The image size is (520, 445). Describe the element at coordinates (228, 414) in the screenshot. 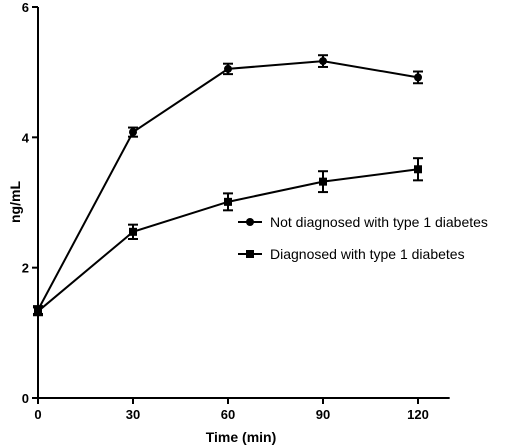

I see `x-tick-label-2: 60` at that location.